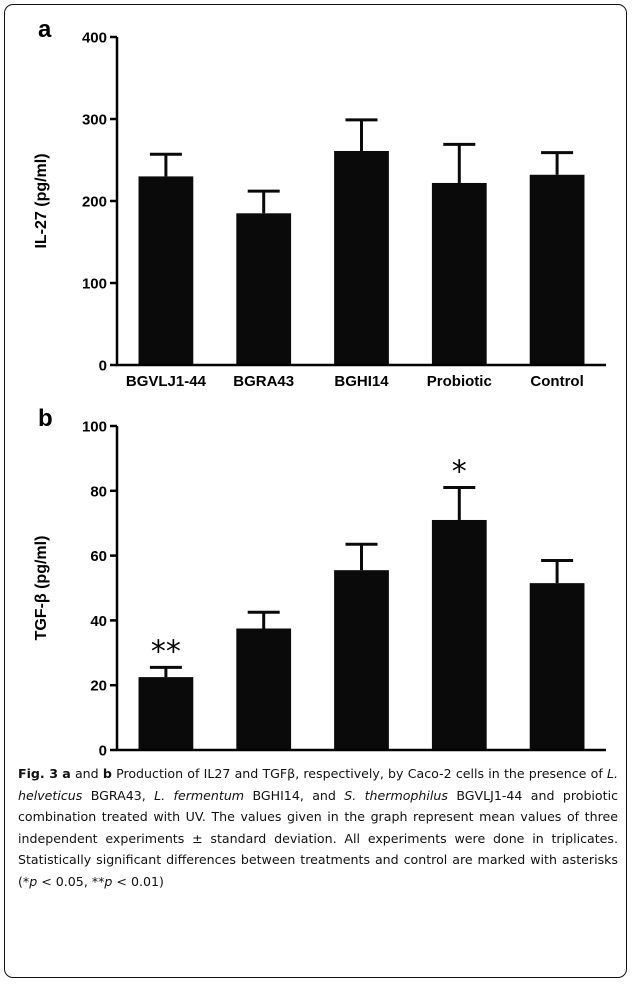 Image resolution: width=633 pixels, height=984 pixels. I want to click on y-tick-label: 80, so click(98, 491).